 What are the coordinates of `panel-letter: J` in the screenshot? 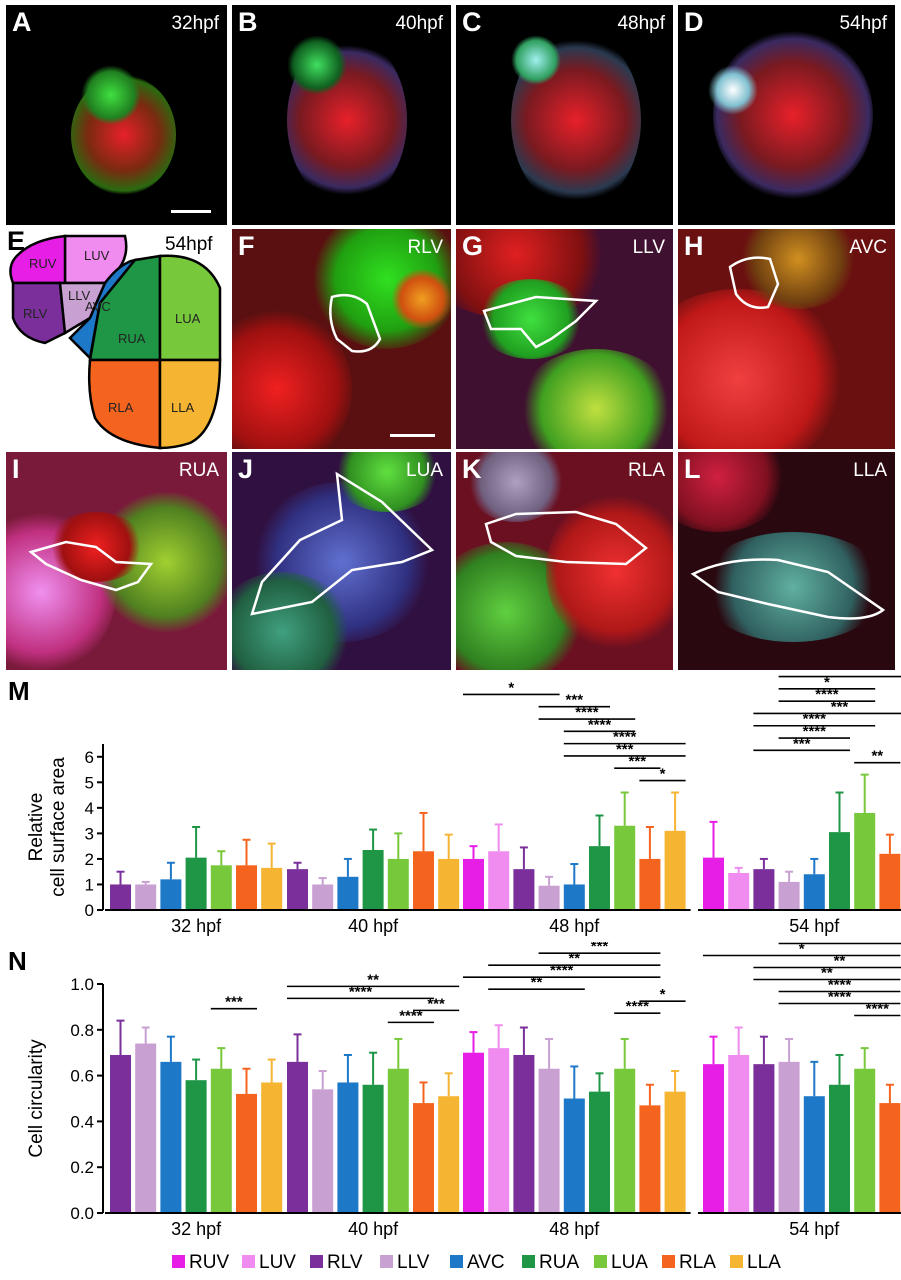 It's located at (246, 469).